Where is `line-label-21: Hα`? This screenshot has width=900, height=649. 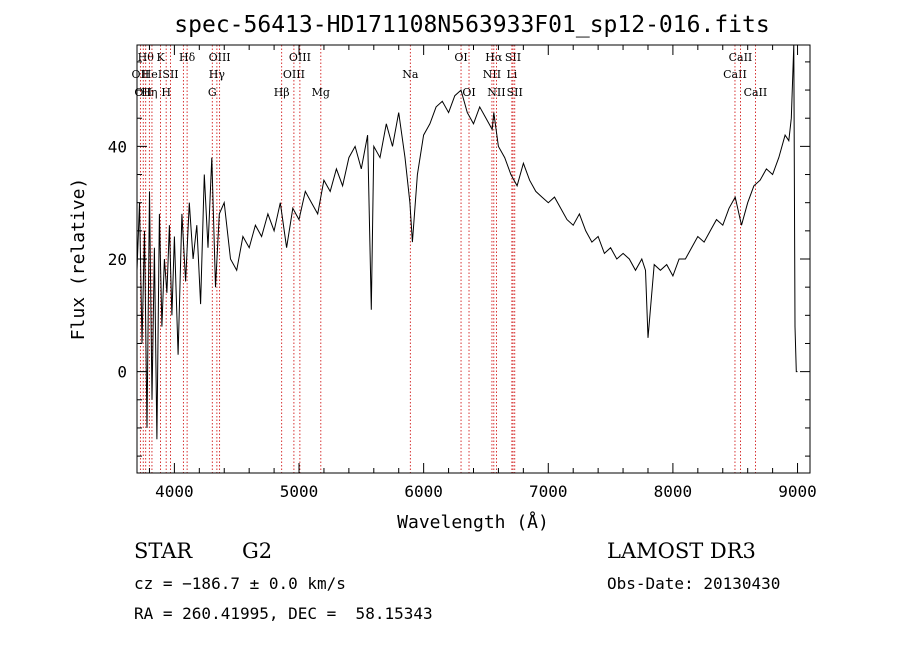
line-label-21: Hα is located at coordinates (494, 57).